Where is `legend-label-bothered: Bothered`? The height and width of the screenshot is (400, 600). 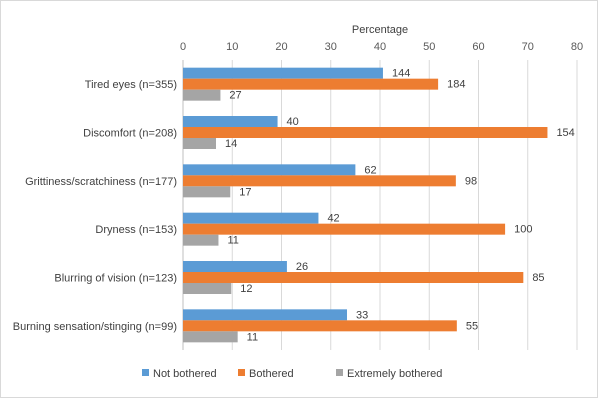 legend-label-bothered: Bothered is located at coordinates (271, 374).